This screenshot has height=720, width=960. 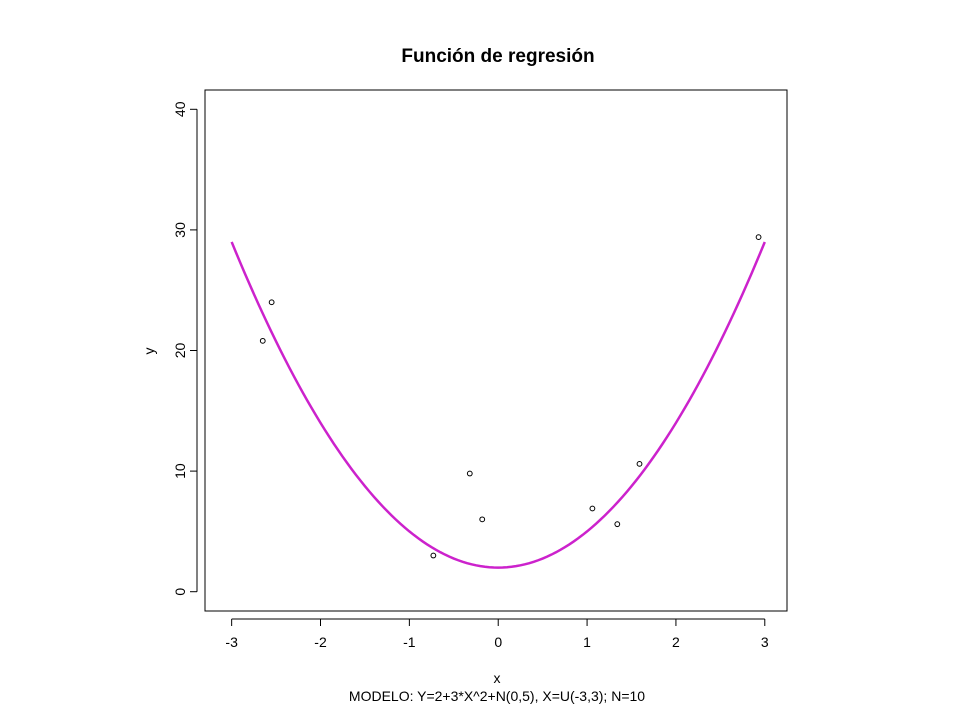 I want to click on x-tick-label: -3, so click(x=231, y=642).